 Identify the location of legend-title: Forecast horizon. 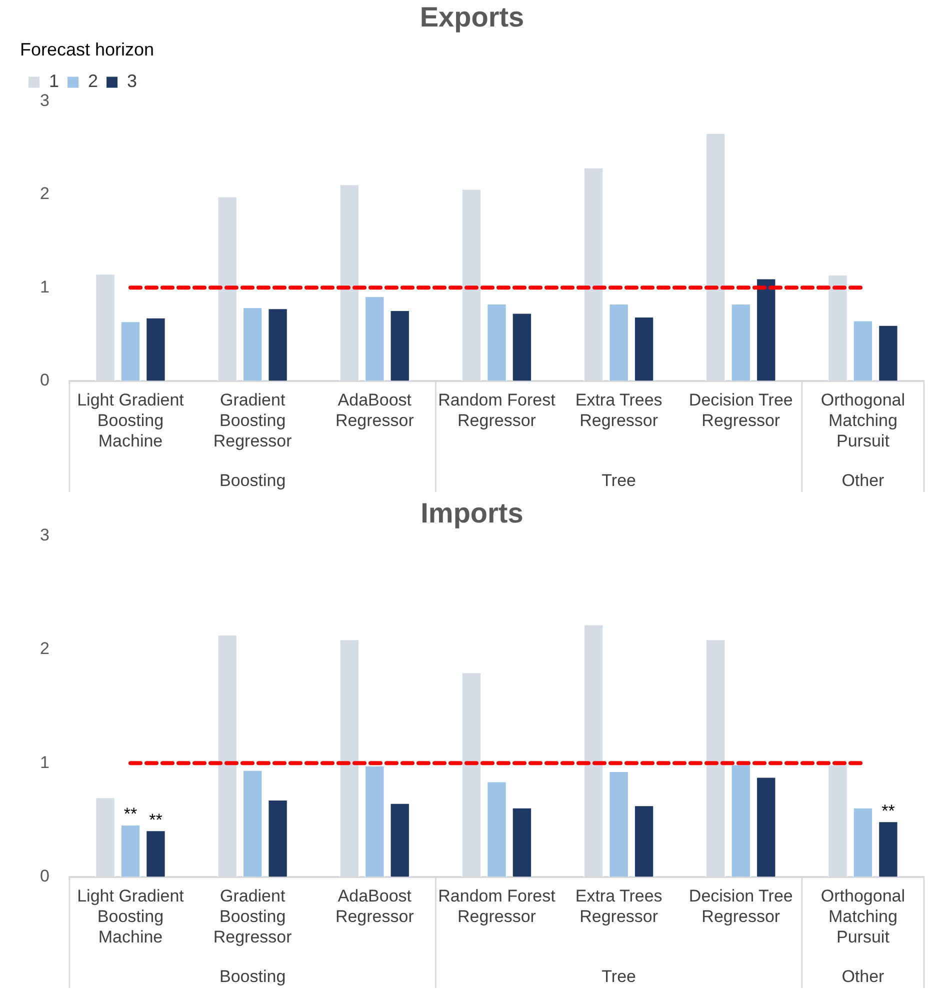
(87, 50).